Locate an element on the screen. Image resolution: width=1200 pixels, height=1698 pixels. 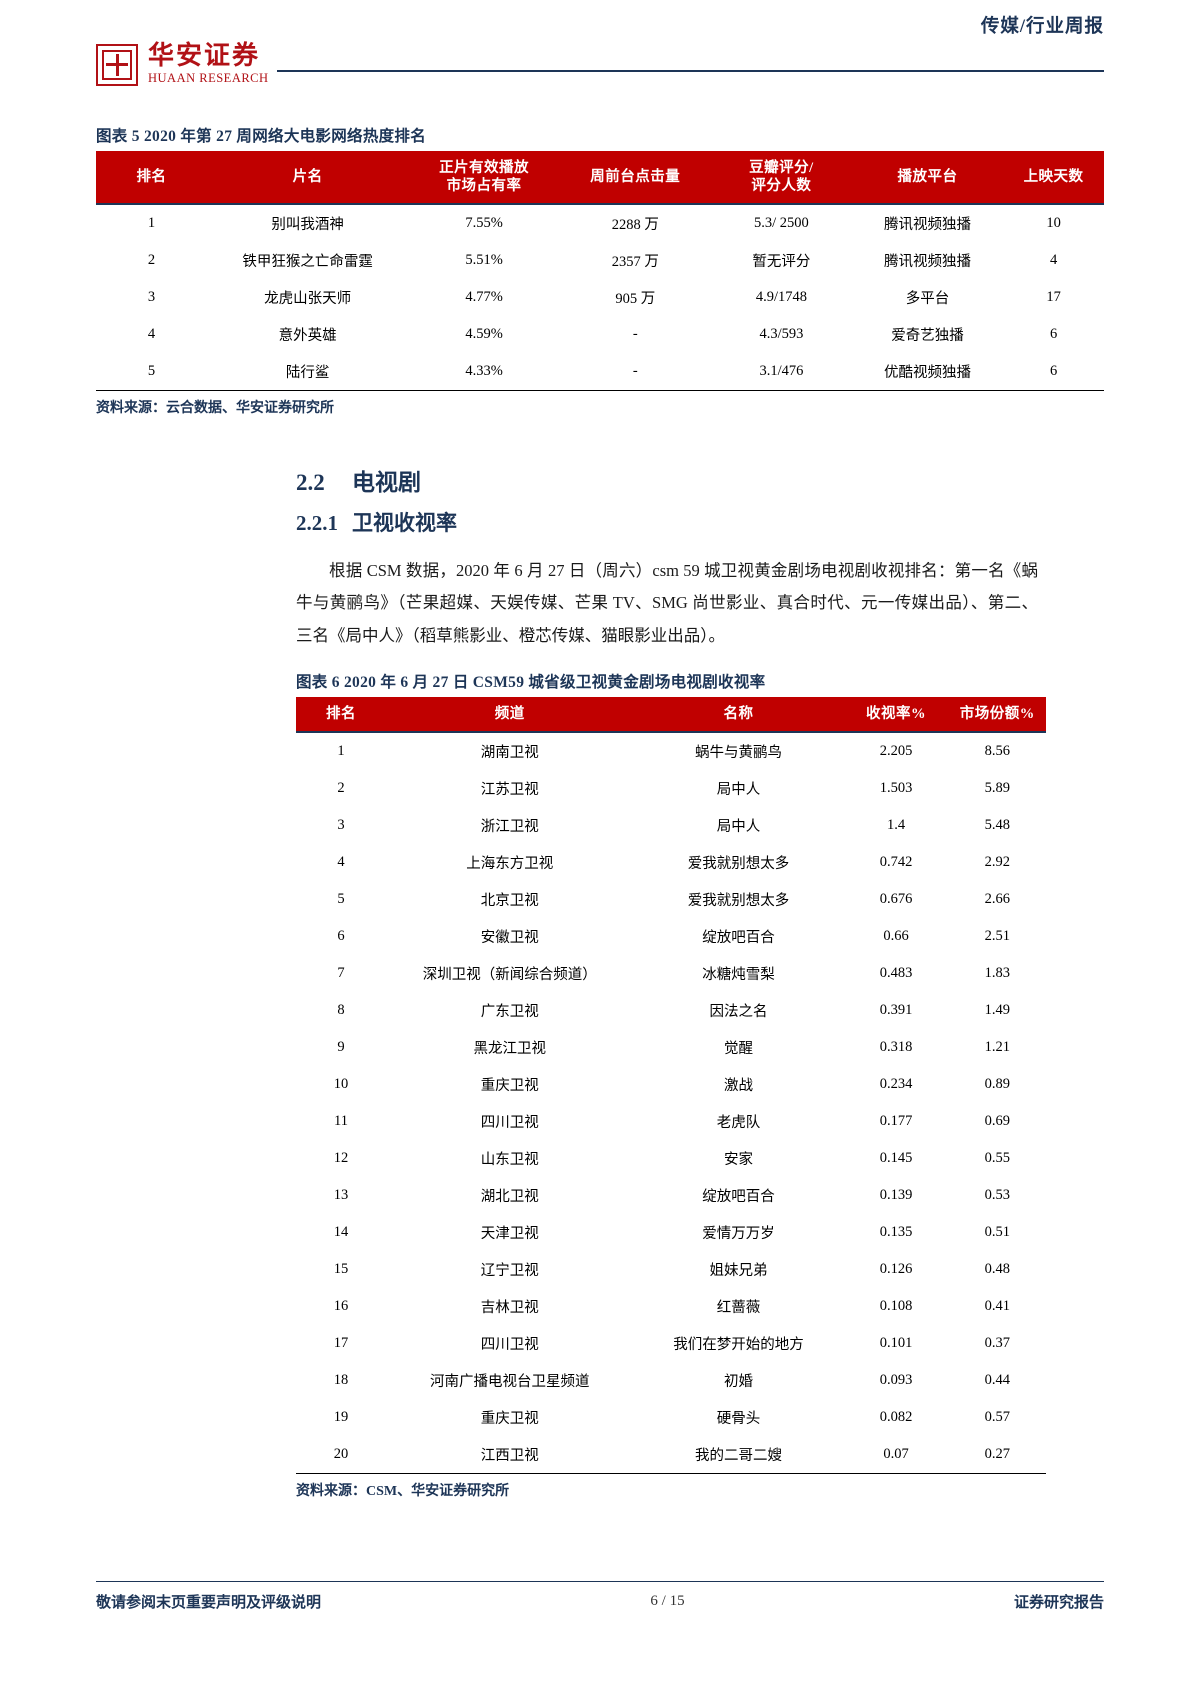
brand-name-cn: 华安证券 is located at coordinates (204, 55).